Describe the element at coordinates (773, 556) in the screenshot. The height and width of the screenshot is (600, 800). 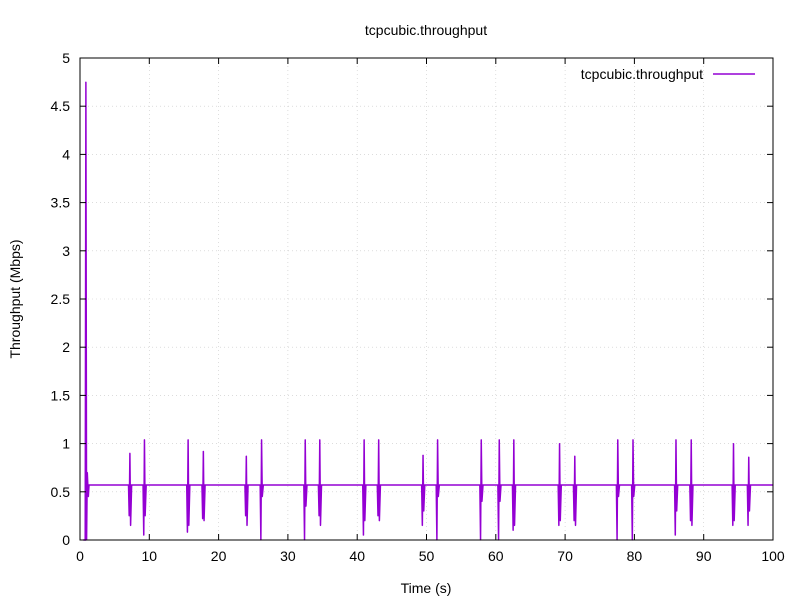
I see `x-tick-label: 100` at that location.